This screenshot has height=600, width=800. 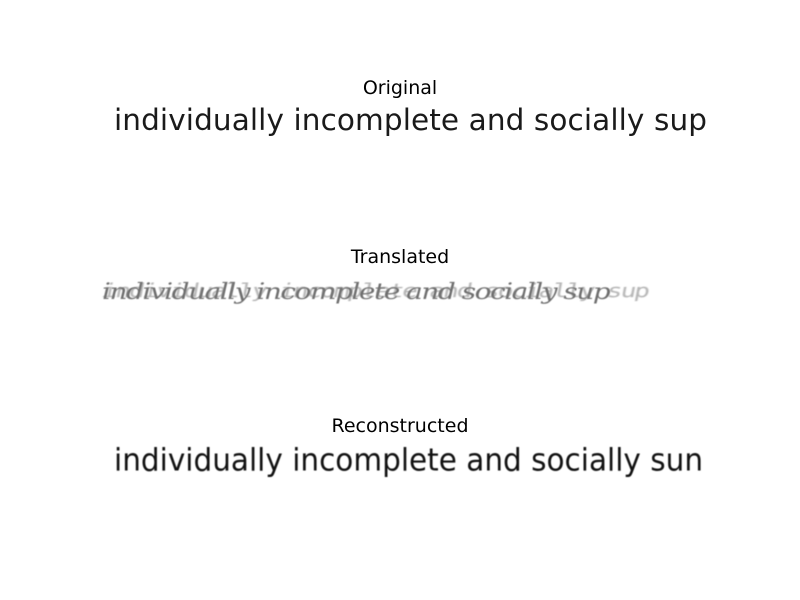 I want to click on reconstructed-text-image: individually incomplete and socially sun, so click(x=409, y=461).